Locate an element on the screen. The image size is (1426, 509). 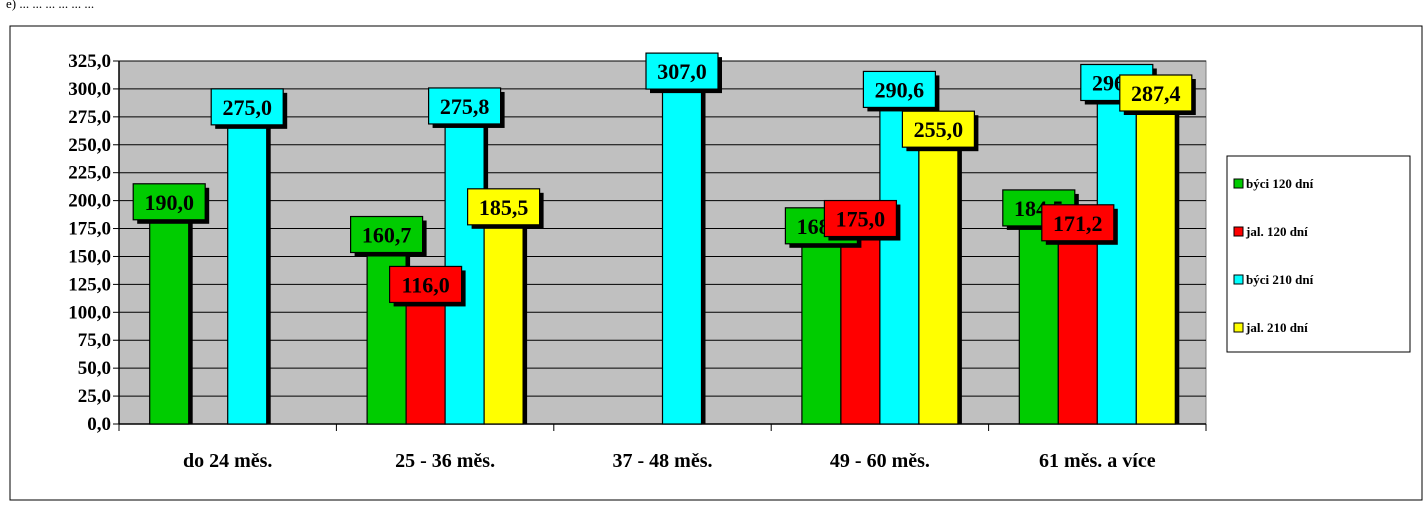
data-label: 275,0 is located at coordinates (247, 107).